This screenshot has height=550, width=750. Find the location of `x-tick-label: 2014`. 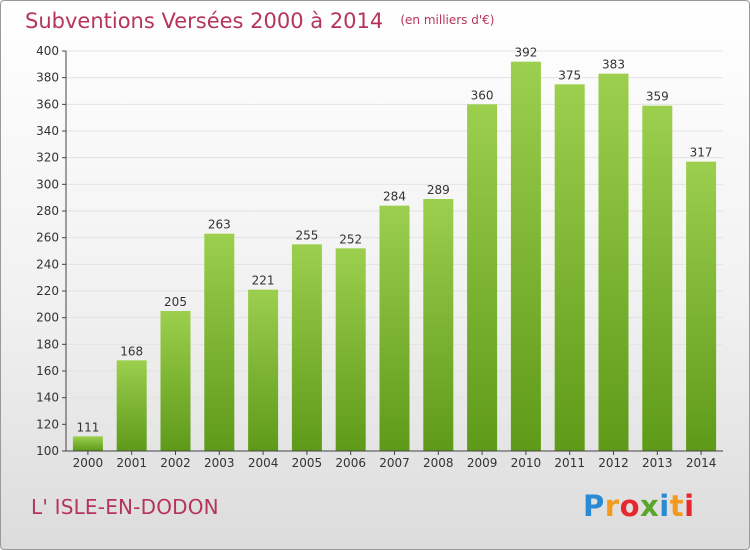

x-tick-label: 2014 is located at coordinates (701, 463).